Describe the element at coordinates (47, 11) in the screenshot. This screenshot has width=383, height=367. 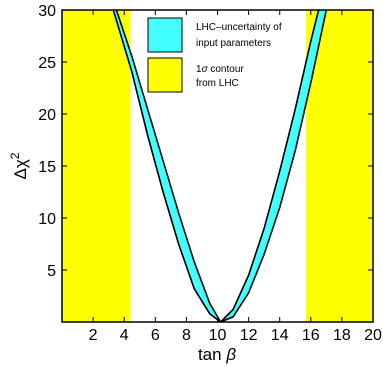
I see `y-tick-label-30: 30` at that location.